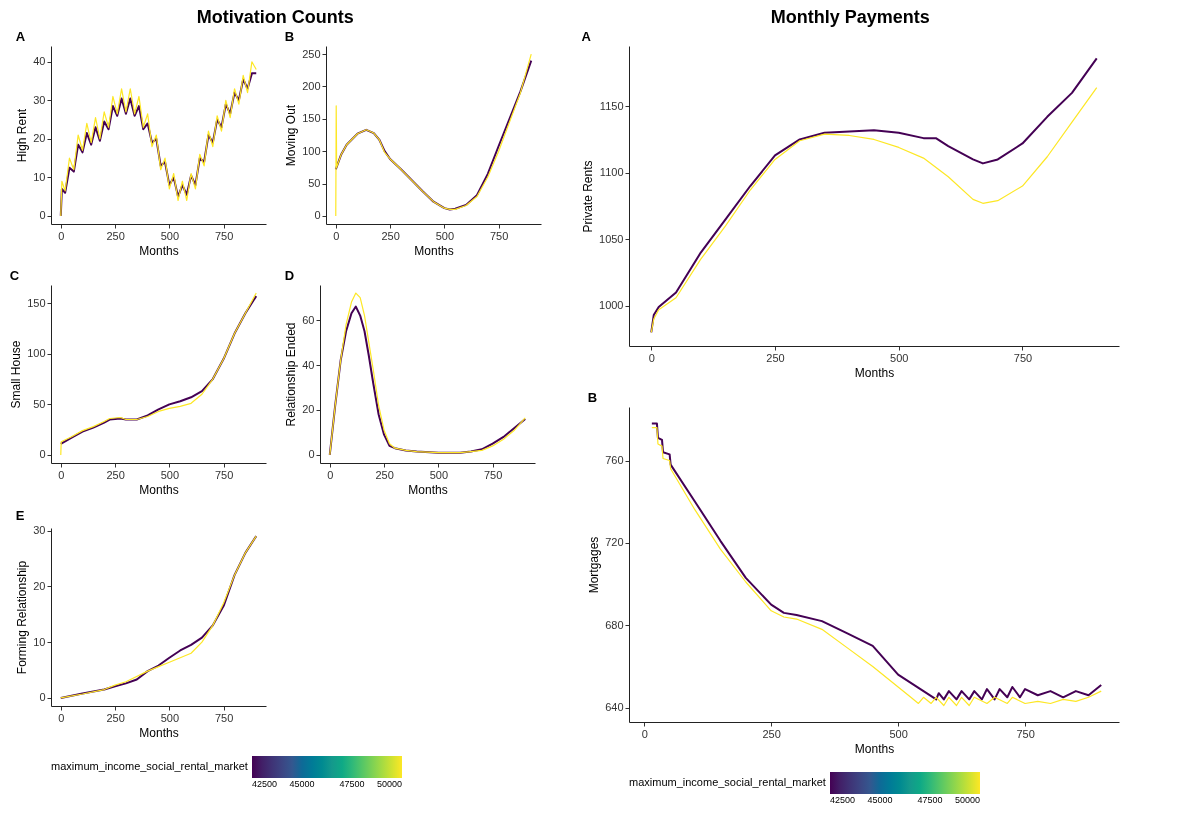 The width and height of the screenshot is (1198, 832). I want to click on text: Monthly Payments, so click(850, 17).